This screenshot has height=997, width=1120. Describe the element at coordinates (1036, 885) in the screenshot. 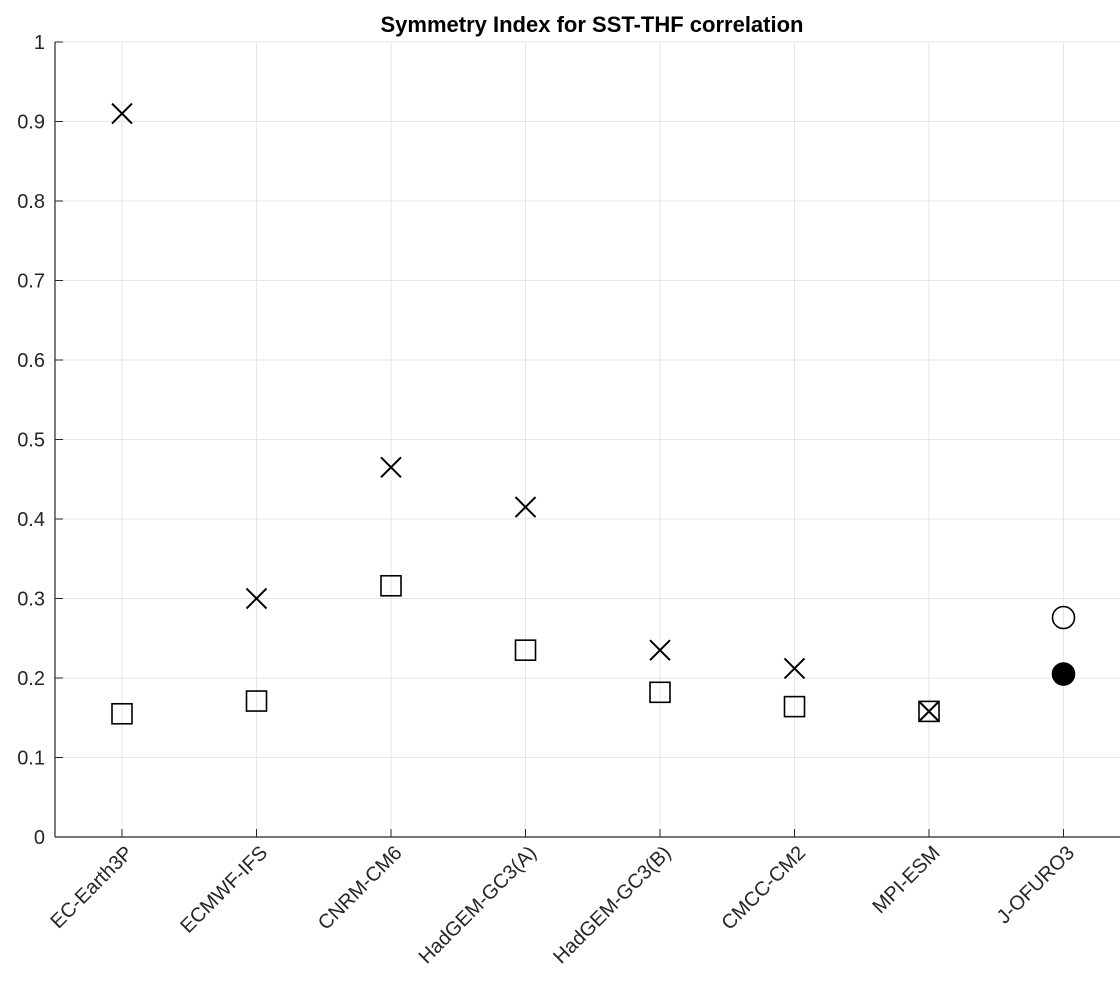

I see `x-tick-label: J-OFURO3` at that location.